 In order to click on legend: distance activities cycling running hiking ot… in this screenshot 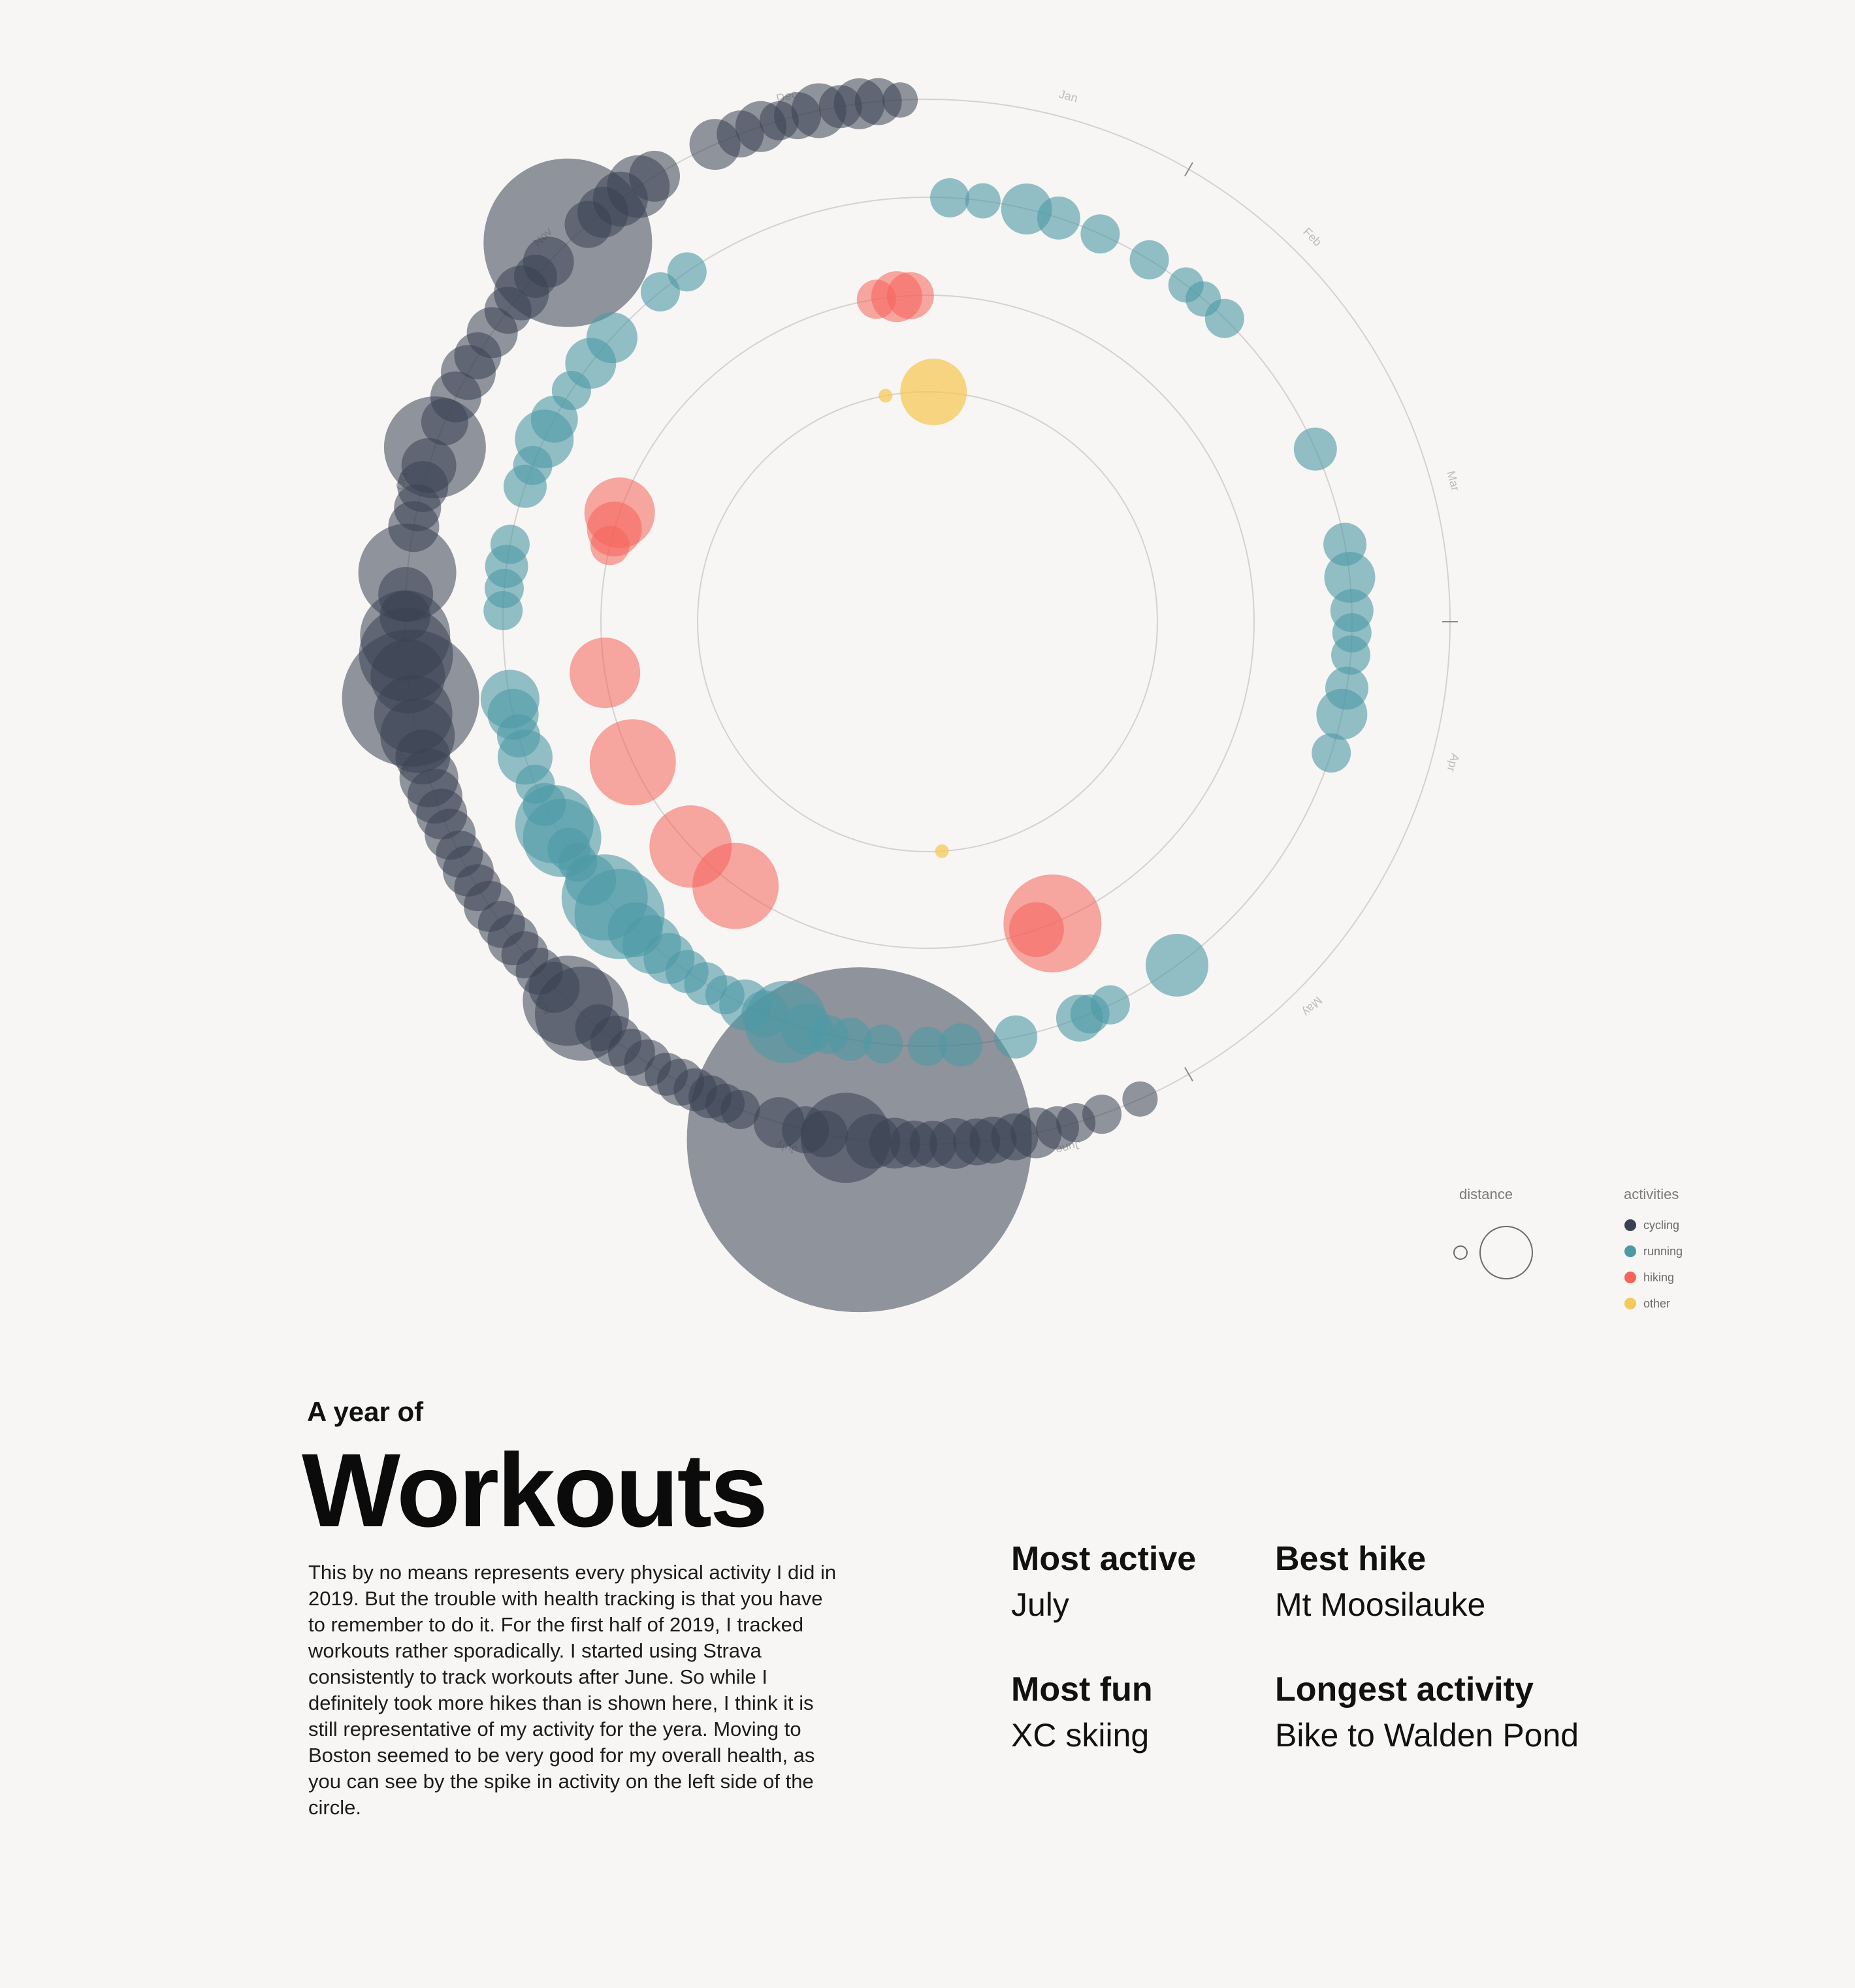, I will do `click(1568, 1248)`.